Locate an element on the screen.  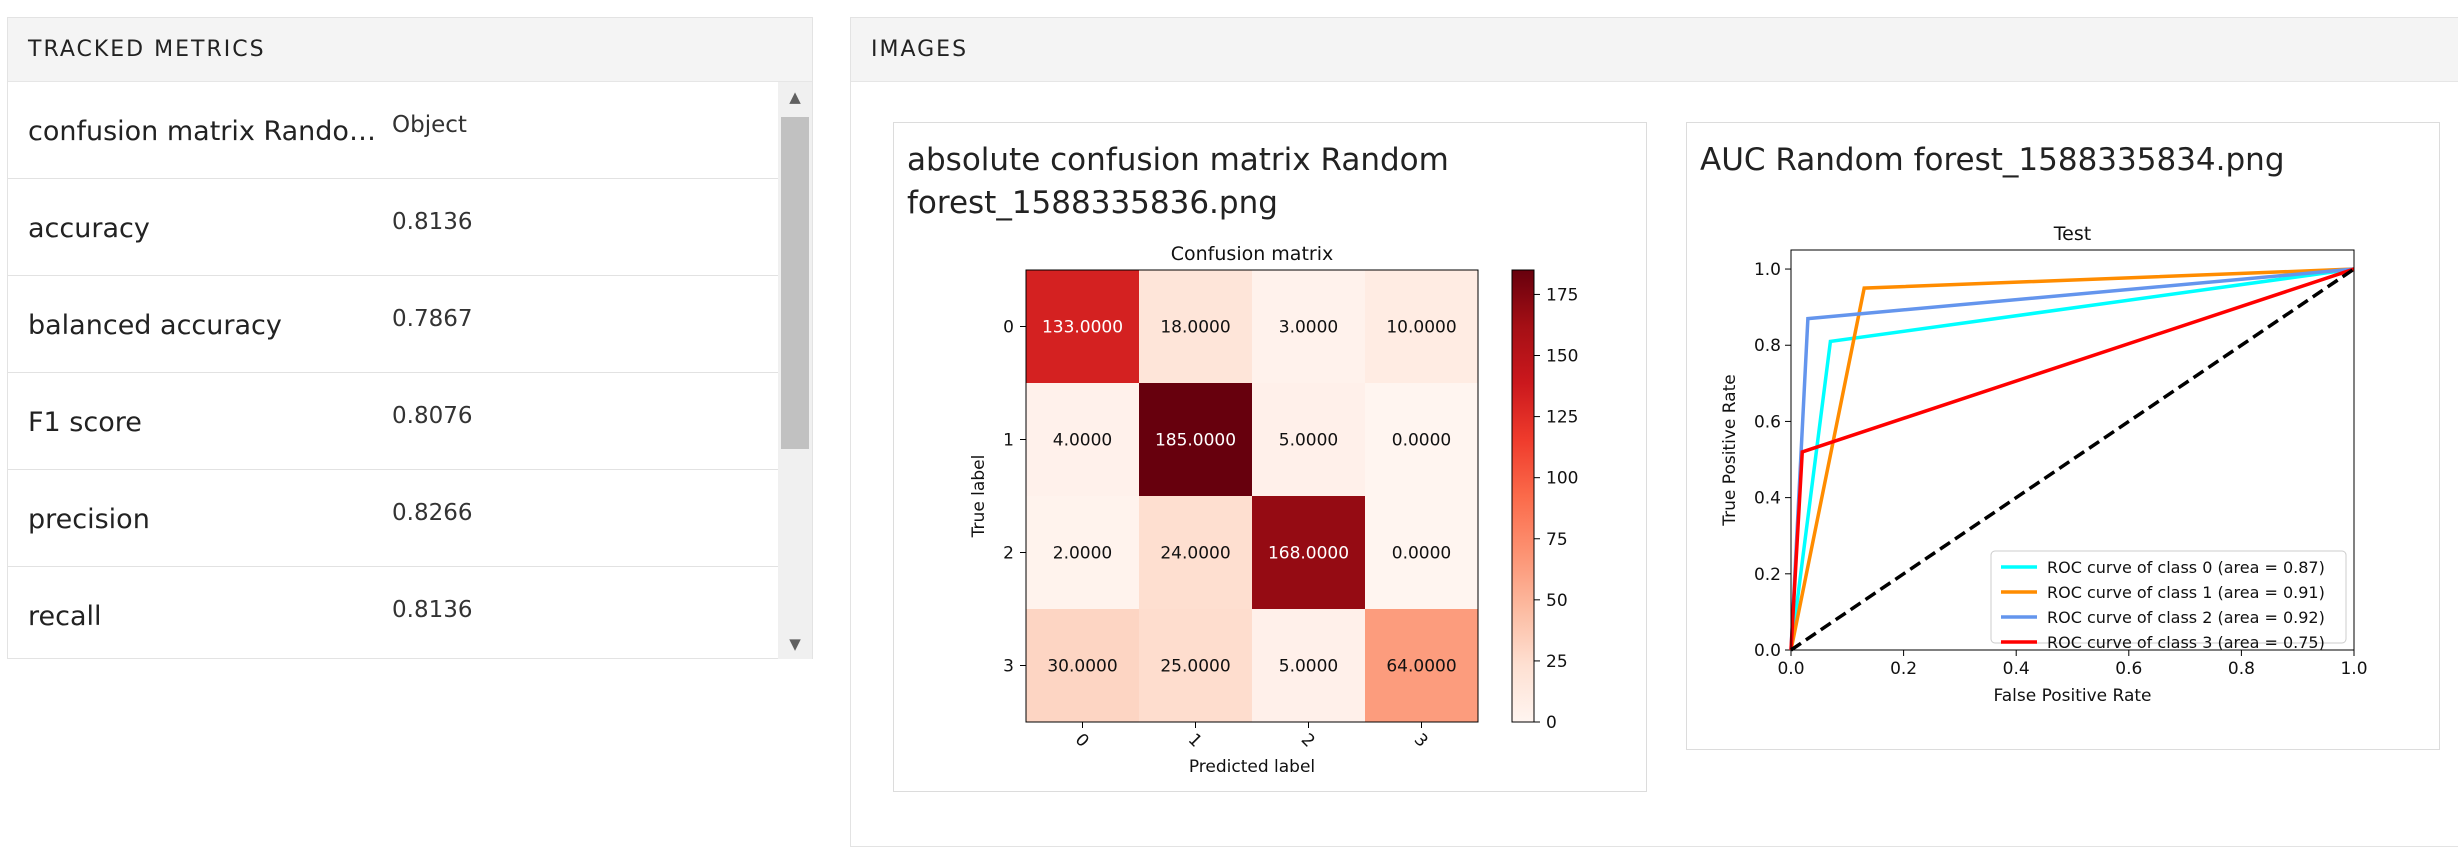
cm-x-tick-label: 3 is located at coordinates (1421, 741).